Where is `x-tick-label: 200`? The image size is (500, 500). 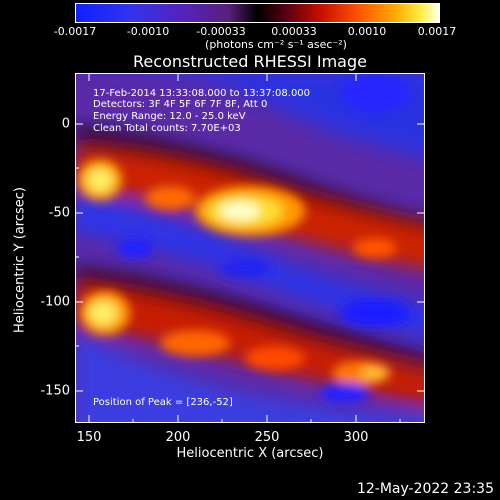
x-tick-label: 200 is located at coordinates (178, 437).